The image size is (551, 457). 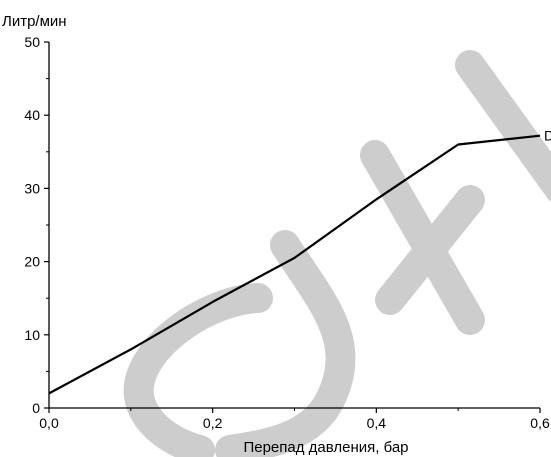 What do you see at coordinates (36, 225) in the screenshot?
I see `y-ticks: 0 10 20 30 40 50` at bounding box center [36, 225].